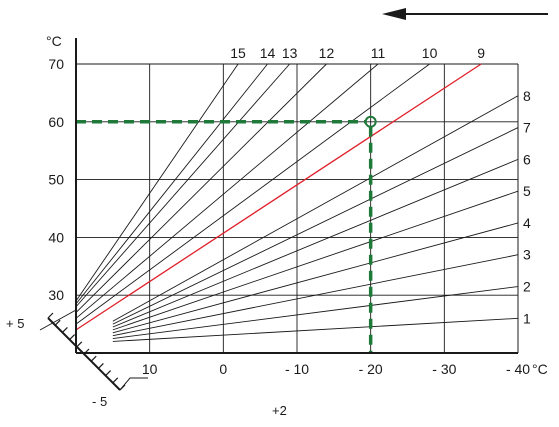 The height and width of the screenshot is (427, 559). What do you see at coordinates (378, 53) in the screenshot?
I see `curve-label-11: 11` at bounding box center [378, 53].